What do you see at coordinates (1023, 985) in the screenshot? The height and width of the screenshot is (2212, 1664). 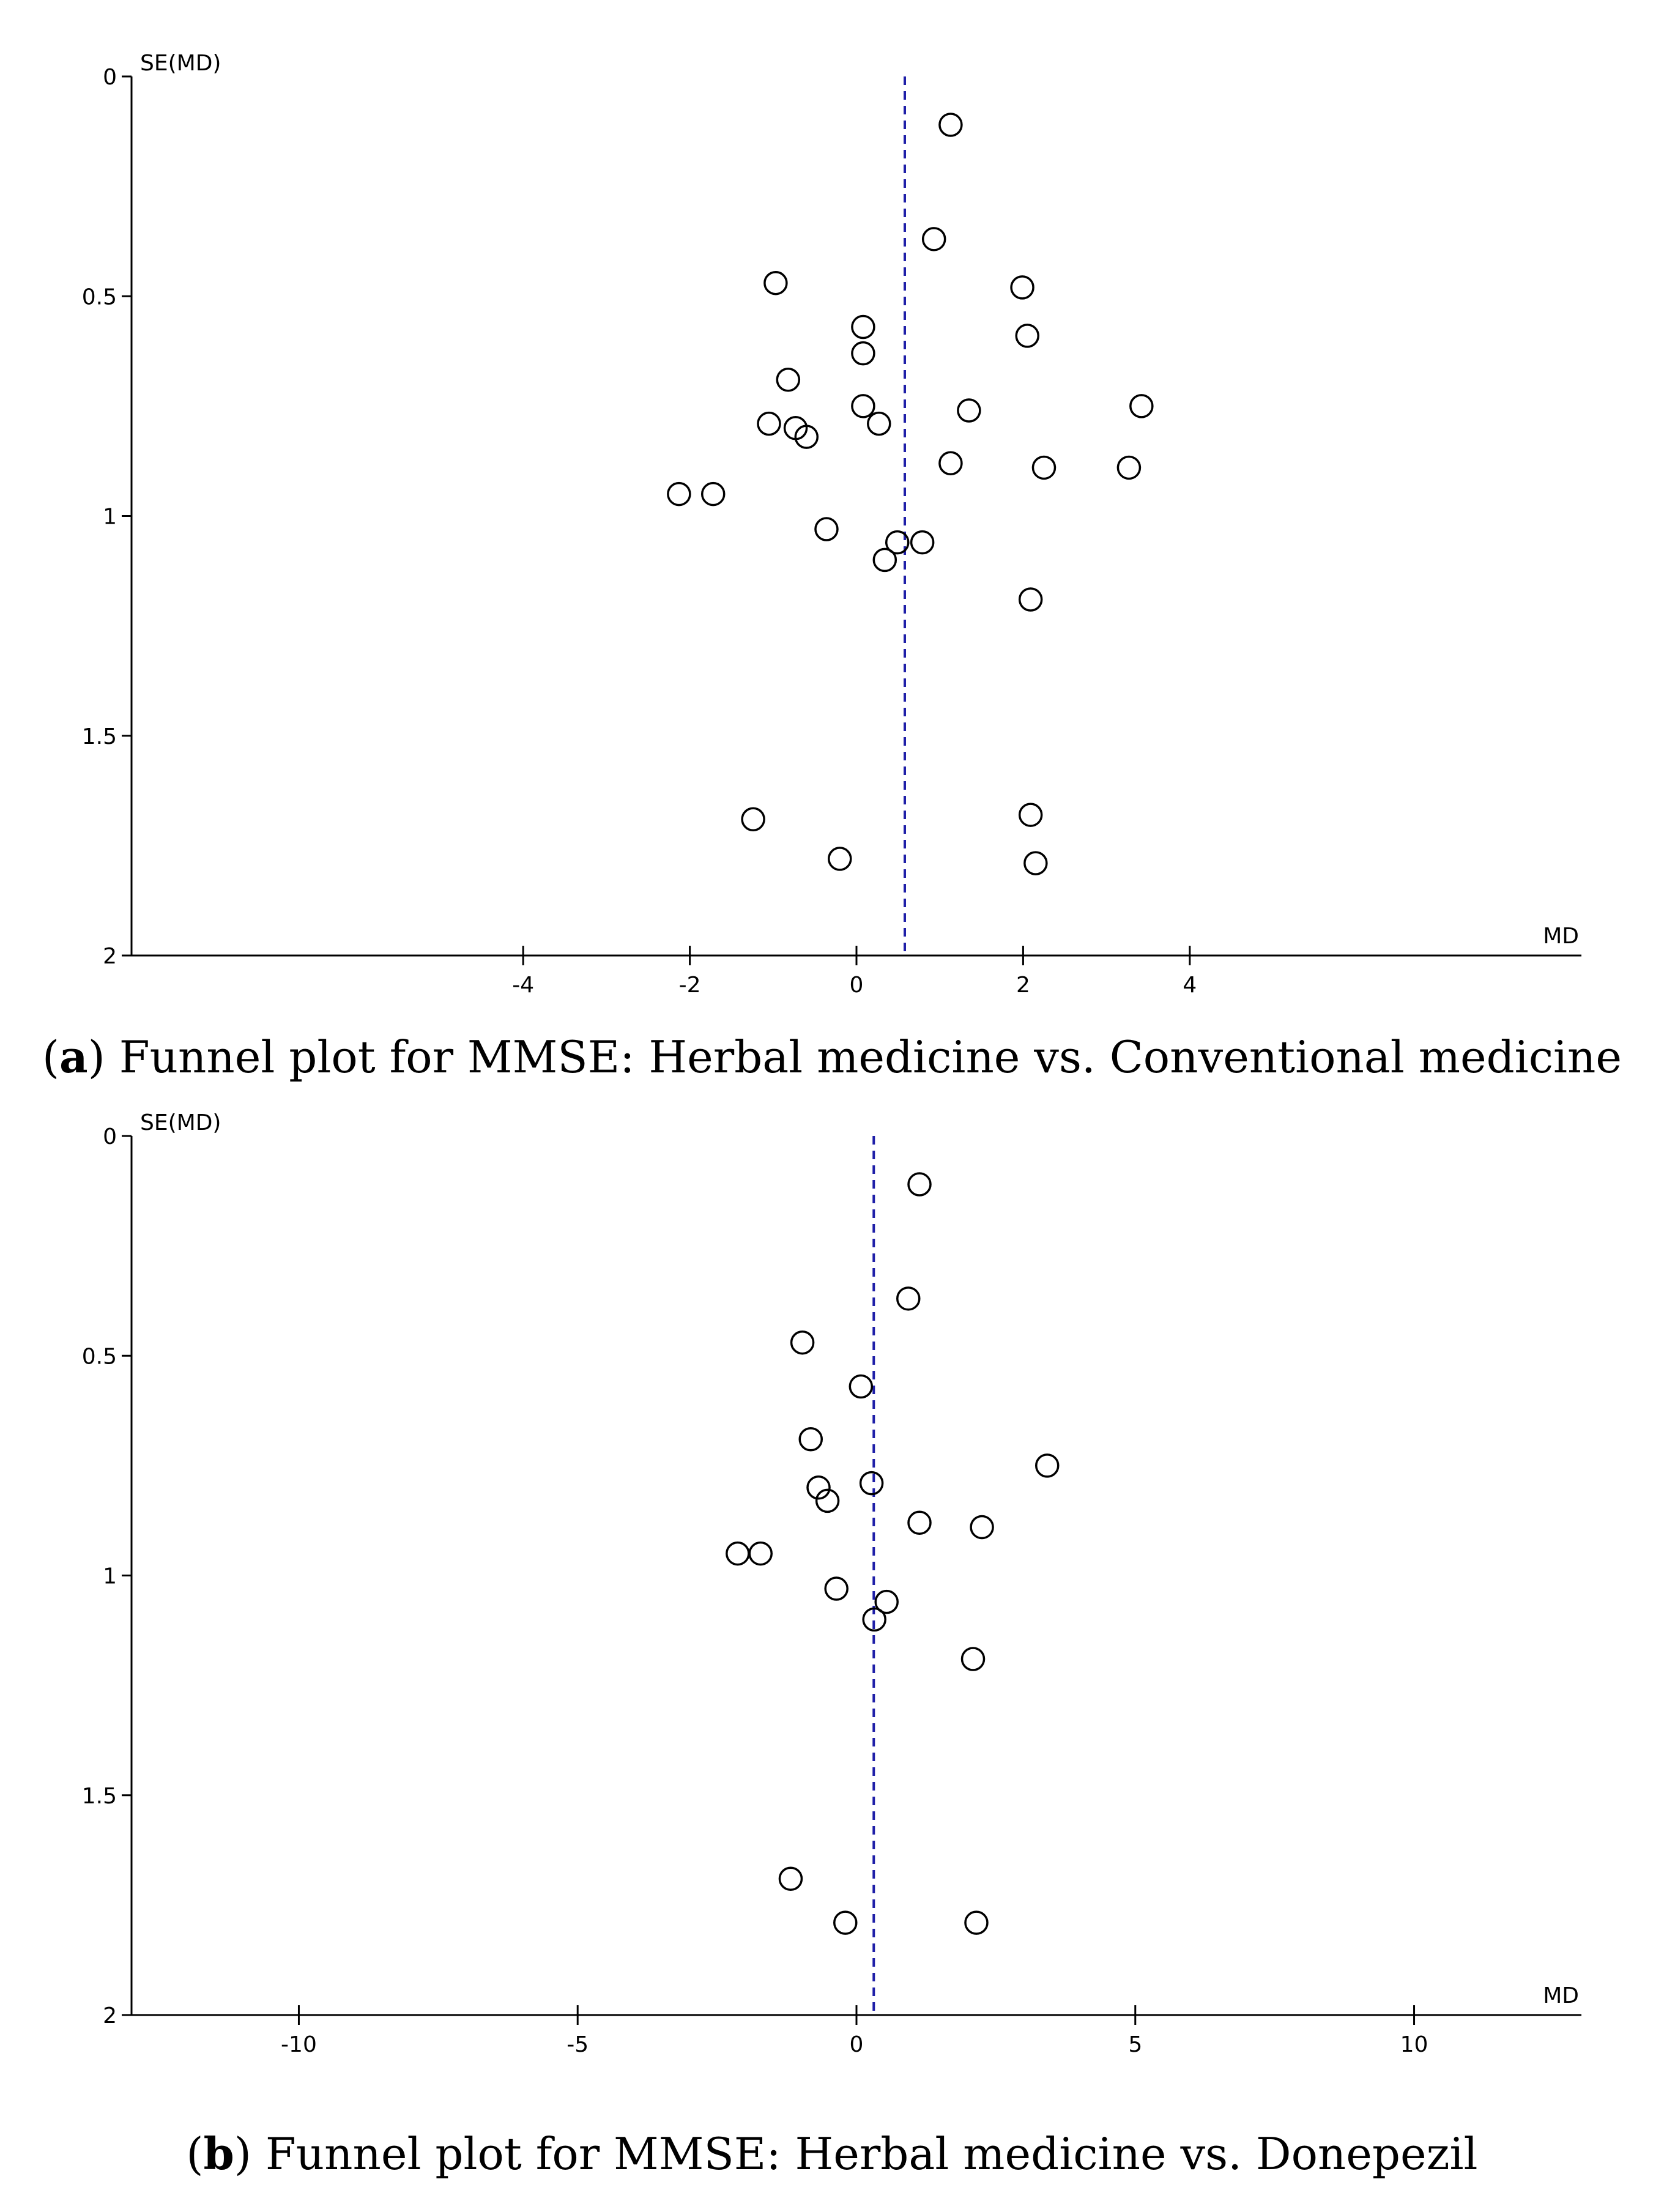 I see `x-tick-label: 2` at bounding box center [1023, 985].